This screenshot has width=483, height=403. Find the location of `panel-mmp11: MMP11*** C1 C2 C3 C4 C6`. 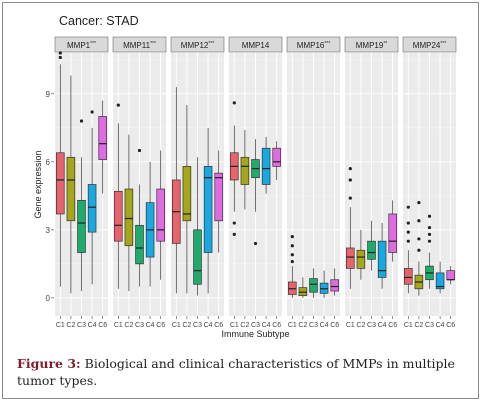

panel-mmp11: MMP11*** C1 C2 C3 C4 C6 is located at coordinates (139, 182).